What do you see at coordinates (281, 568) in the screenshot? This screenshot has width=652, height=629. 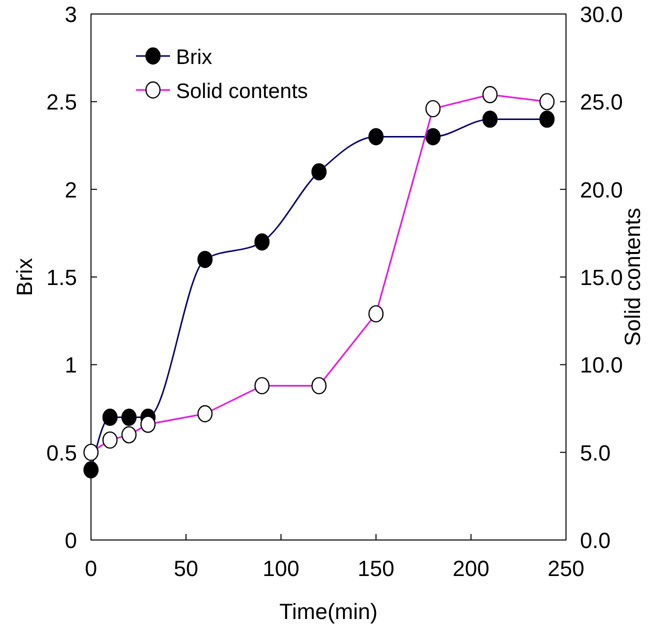 I see `x-tick-label: 100` at bounding box center [281, 568].